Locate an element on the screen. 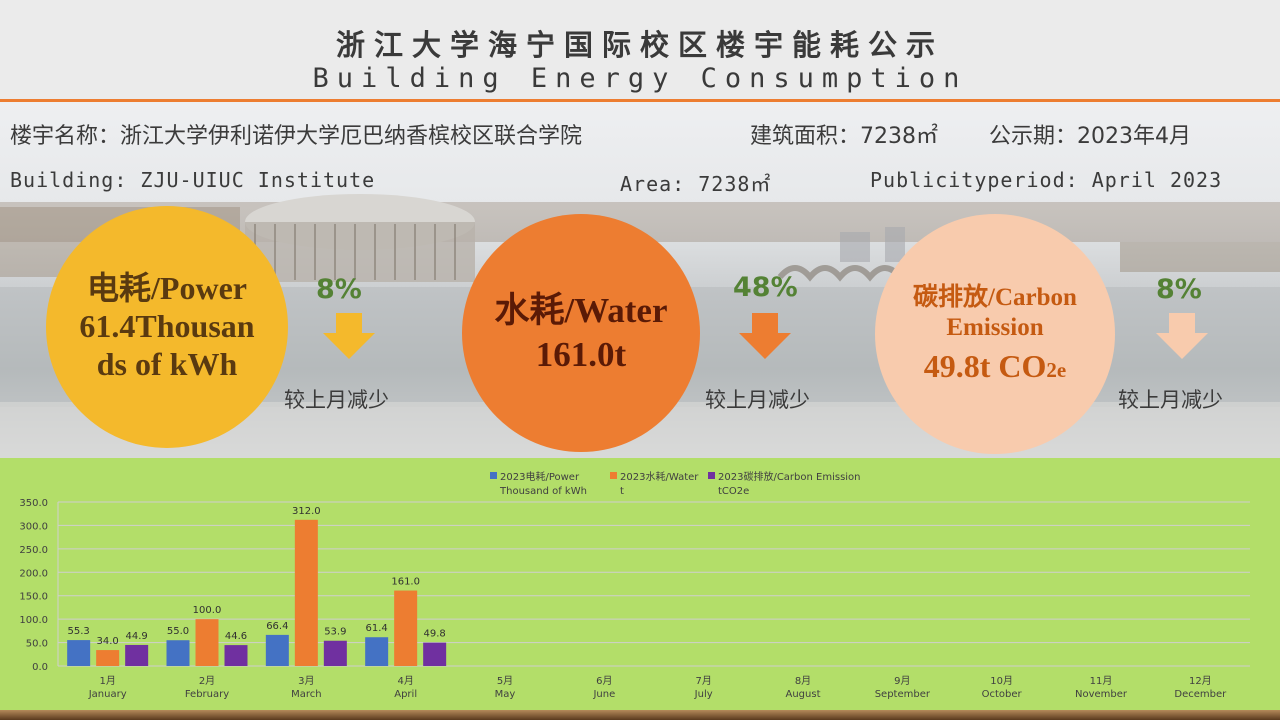  x-tick-label-cn: 8月 is located at coordinates (803, 681).